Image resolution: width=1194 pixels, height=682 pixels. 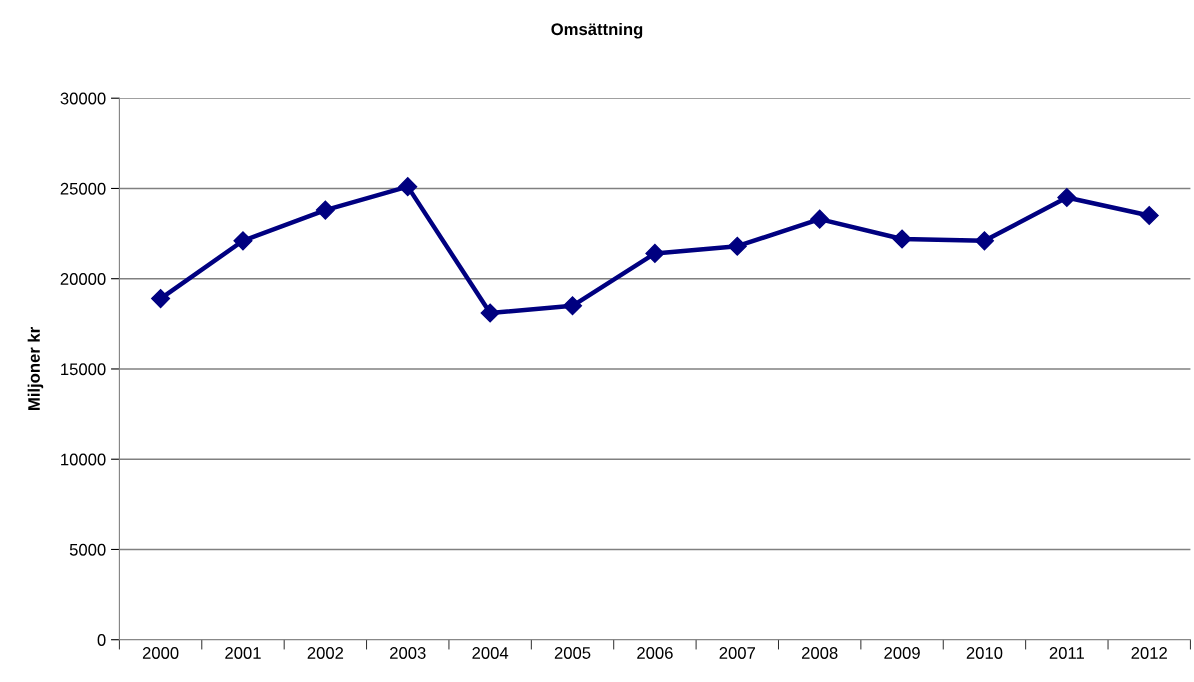 What do you see at coordinates (655, 653) in the screenshot?
I see `x-tick-label: 2006` at bounding box center [655, 653].